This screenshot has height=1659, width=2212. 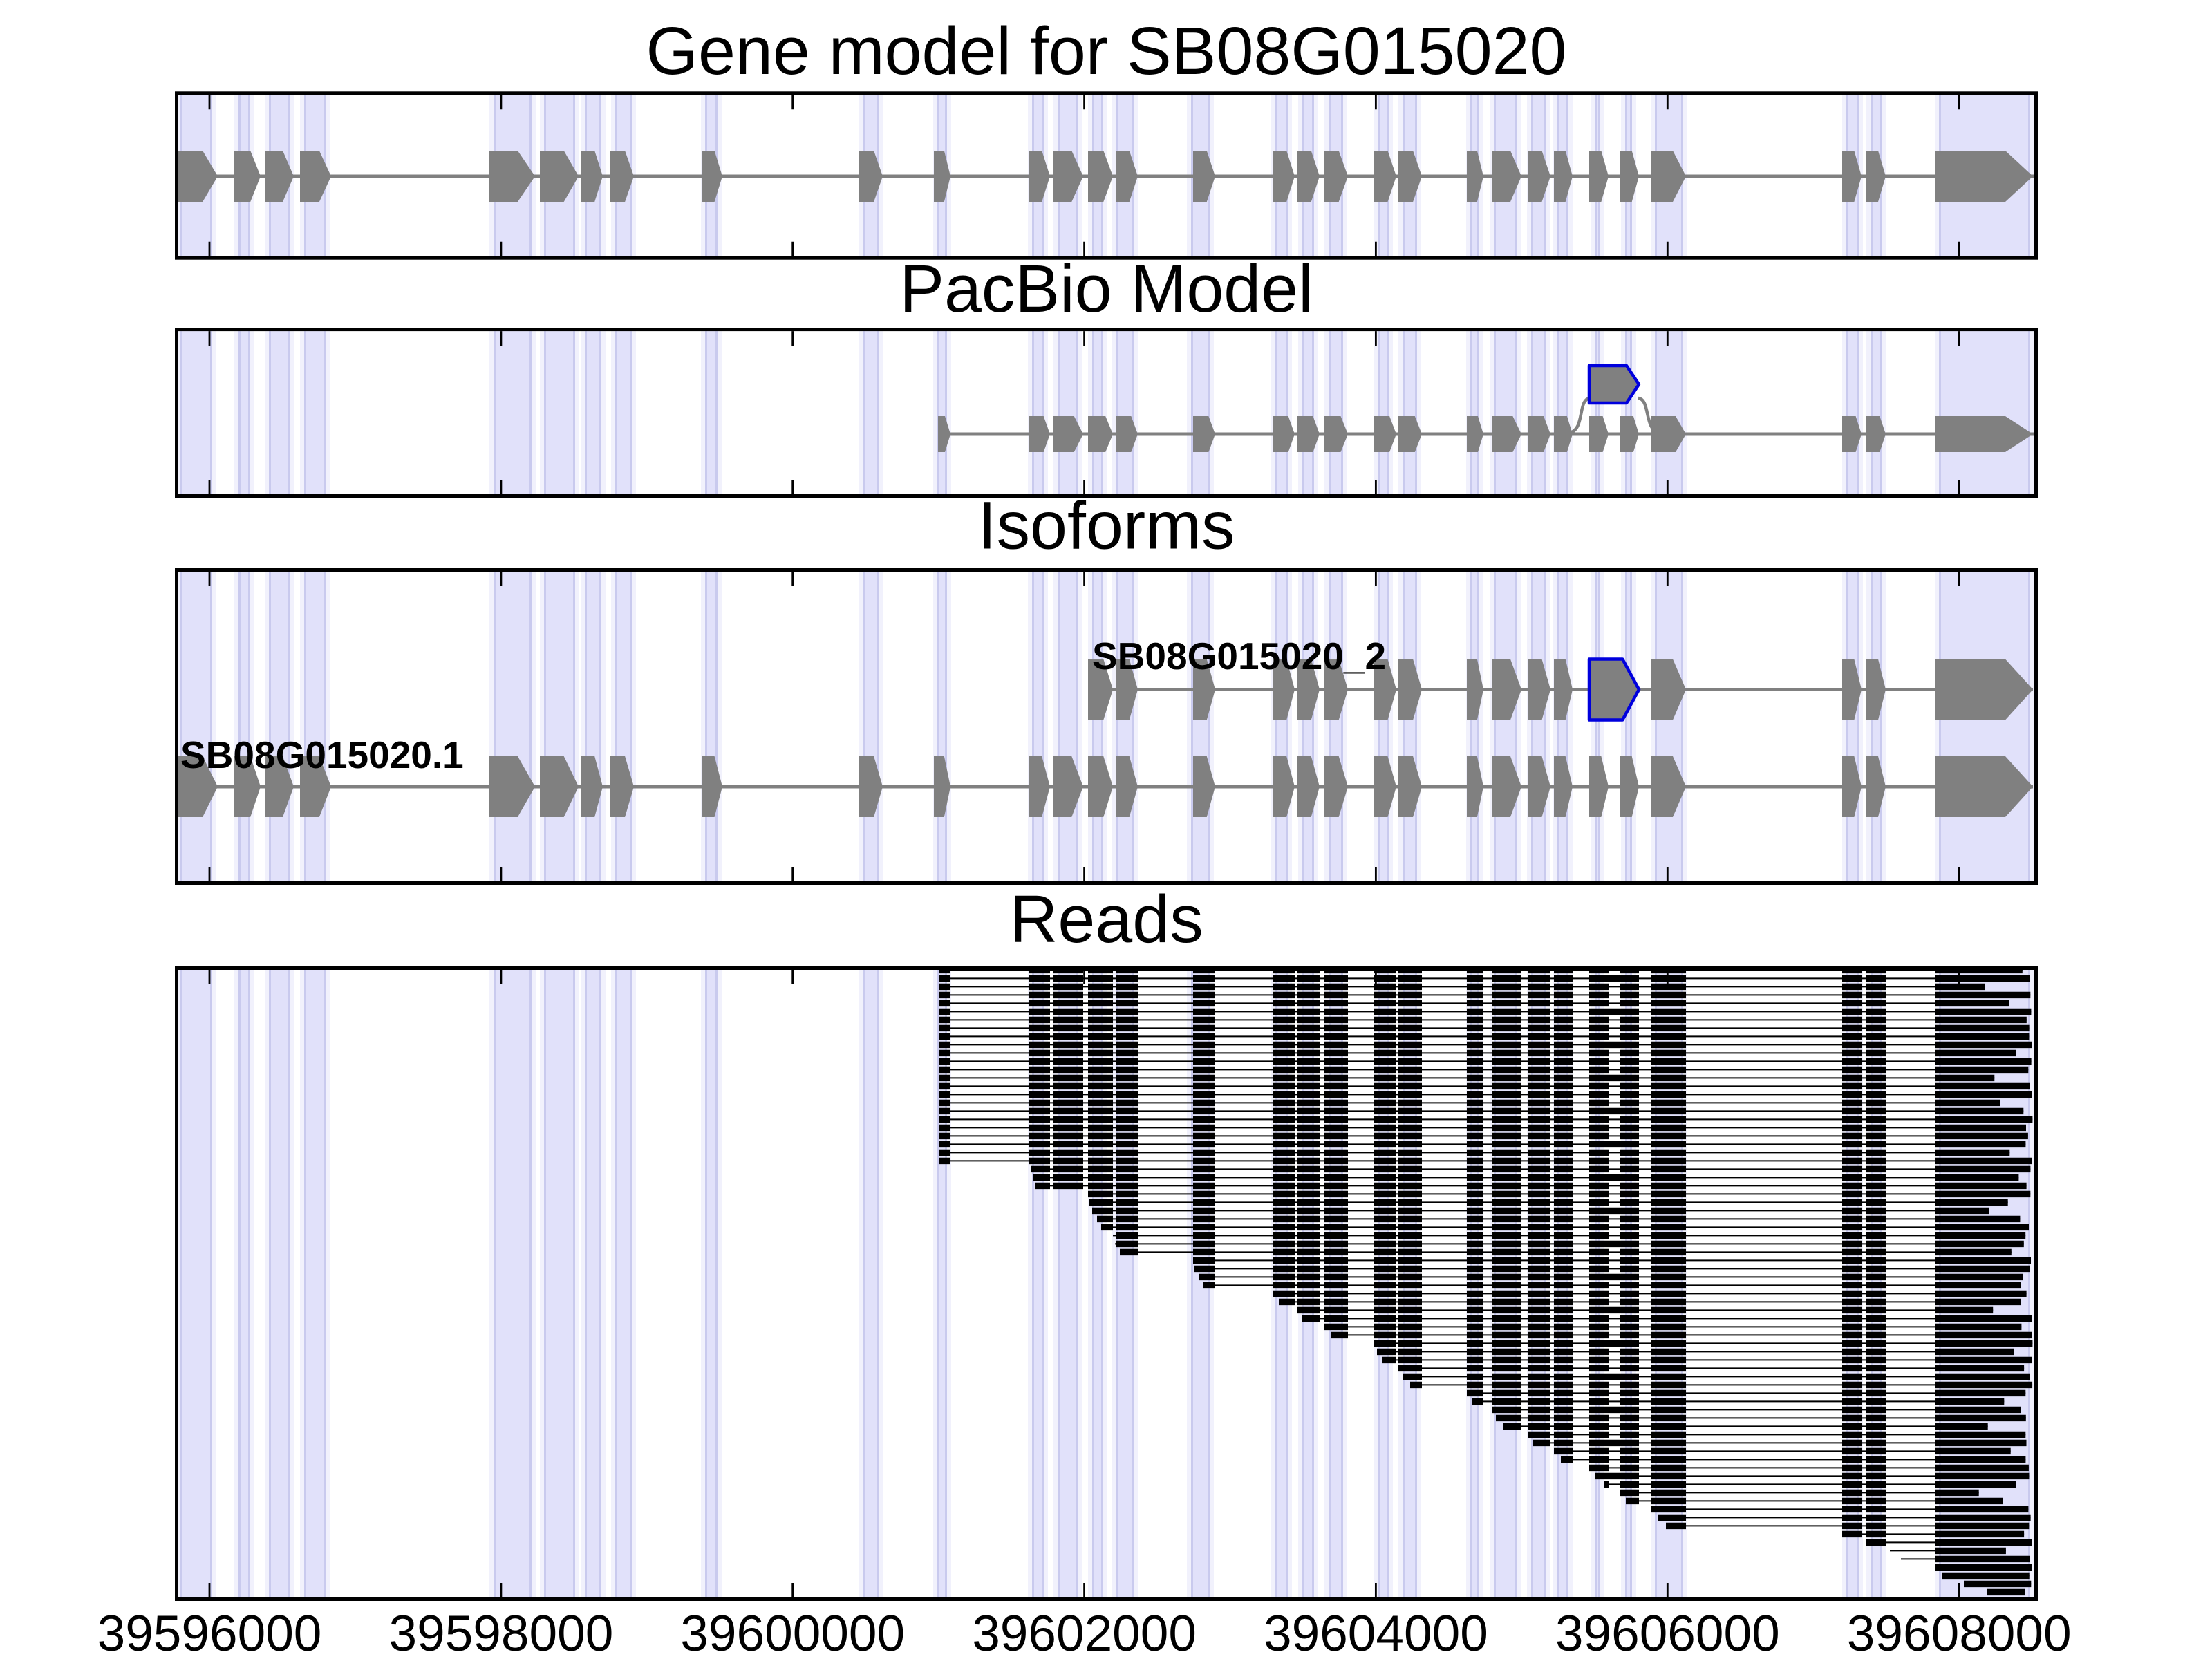 I want to click on svg-text: Isoforms, so click(x=1106, y=525).